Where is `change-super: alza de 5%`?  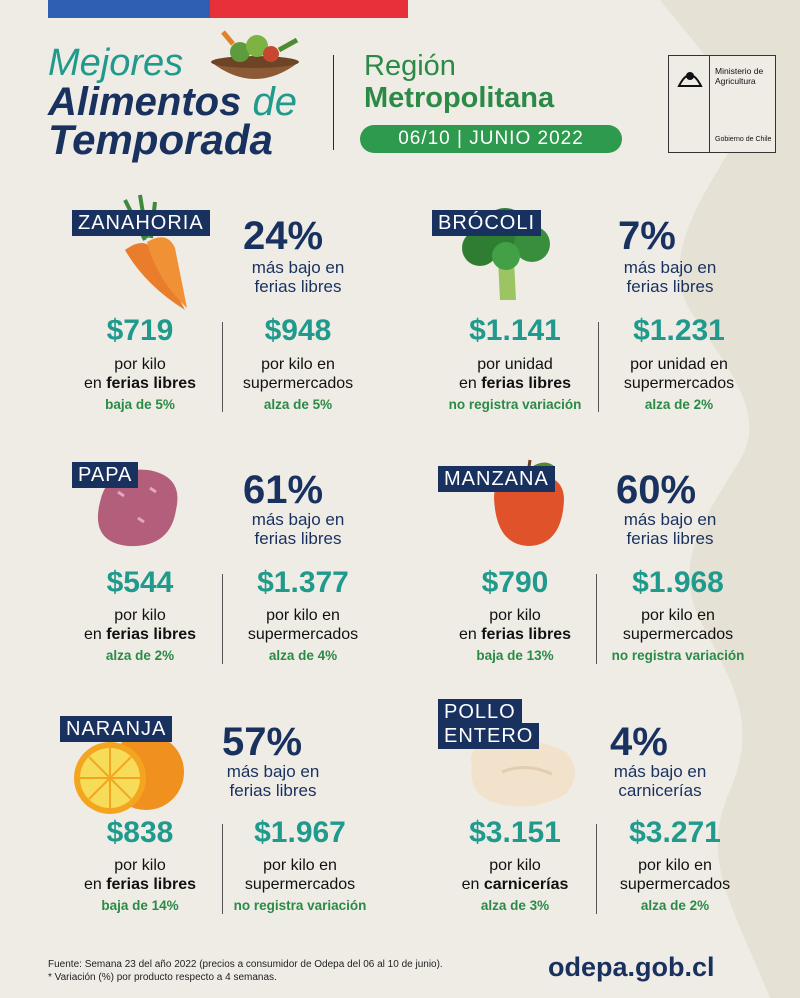 change-super: alza de 5% is located at coordinates (298, 404).